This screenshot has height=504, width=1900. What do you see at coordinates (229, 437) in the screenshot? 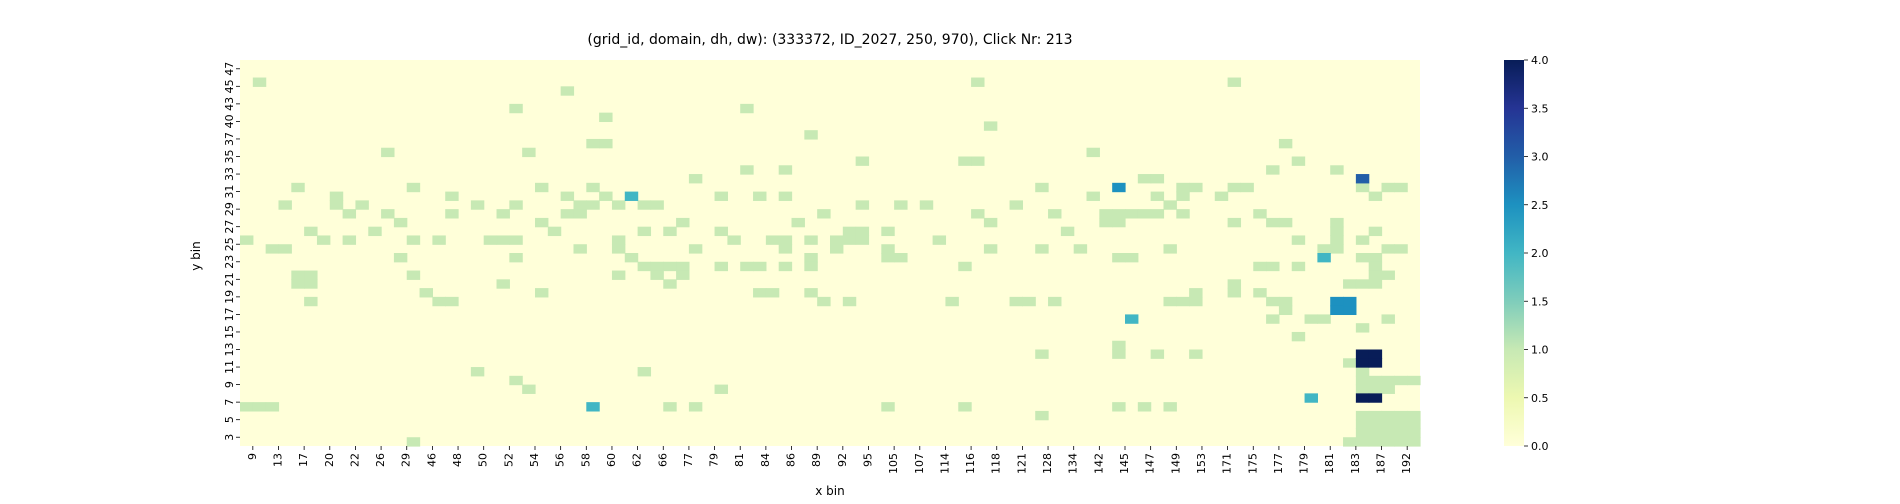
I see `y-tick-label: 3` at bounding box center [229, 437].